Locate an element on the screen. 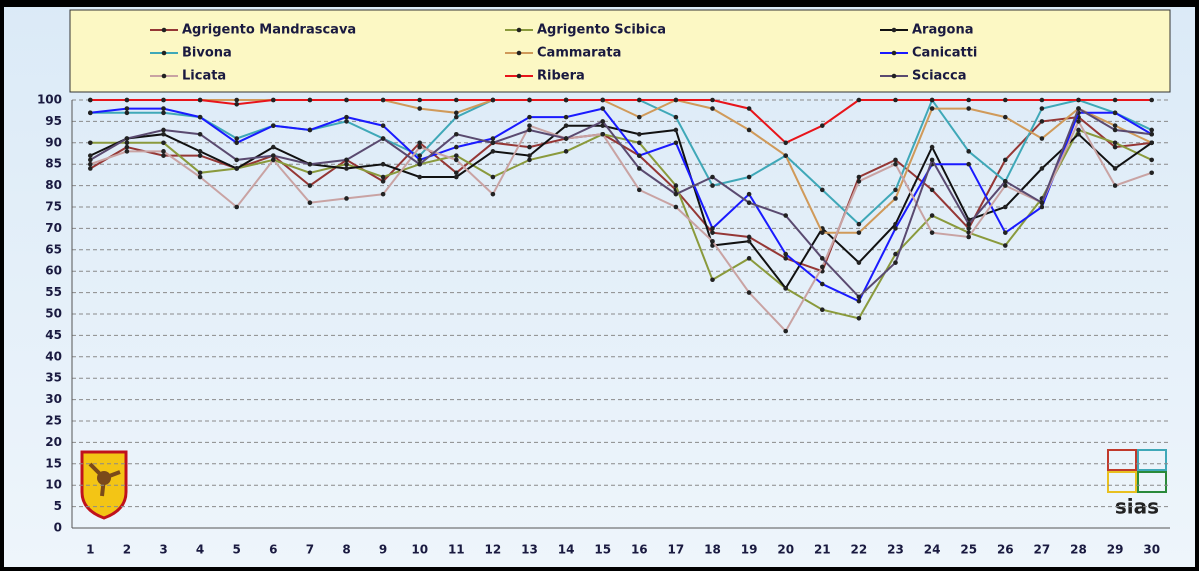 The width and height of the screenshot is (1199, 571). legend-label: Aragona is located at coordinates (943, 30).